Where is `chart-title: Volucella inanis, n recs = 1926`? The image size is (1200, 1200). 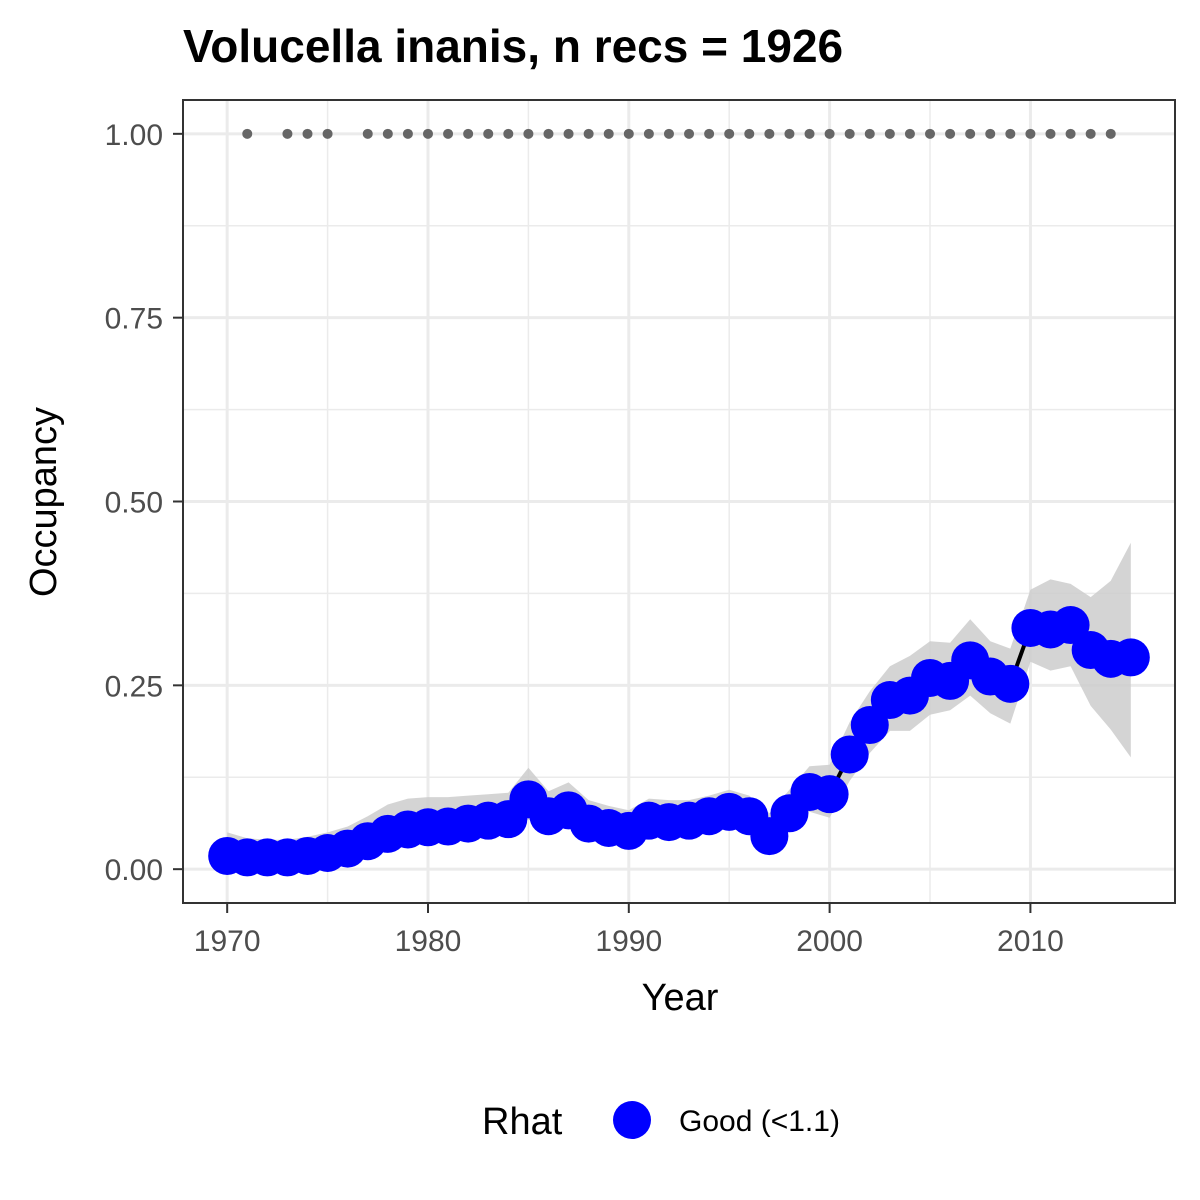 chart-title: Volucella inanis, n recs = 1926 is located at coordinates (513, 46).